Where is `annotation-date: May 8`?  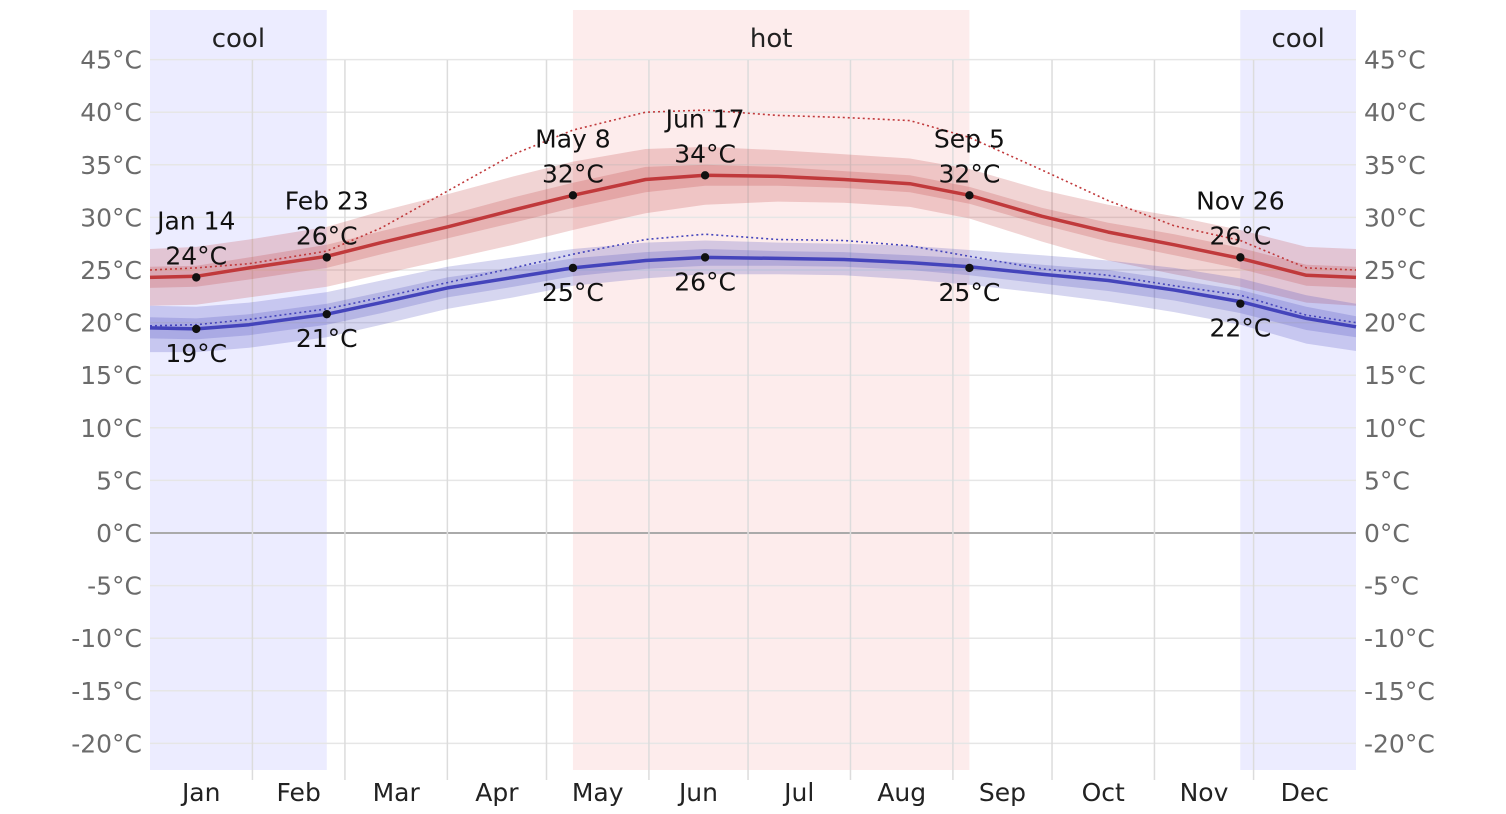
annotation-date: May 8 is located at coordinates (573, 138).